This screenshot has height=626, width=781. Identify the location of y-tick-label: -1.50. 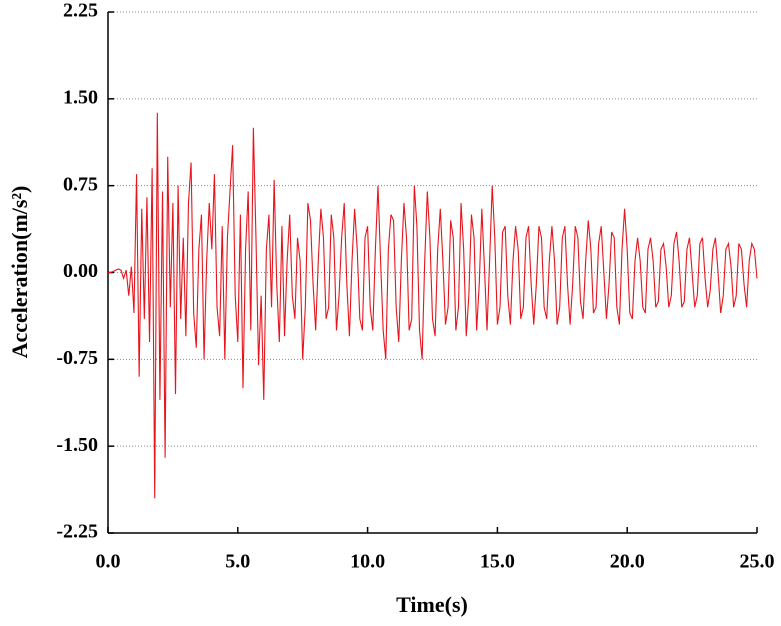
(77, 445).